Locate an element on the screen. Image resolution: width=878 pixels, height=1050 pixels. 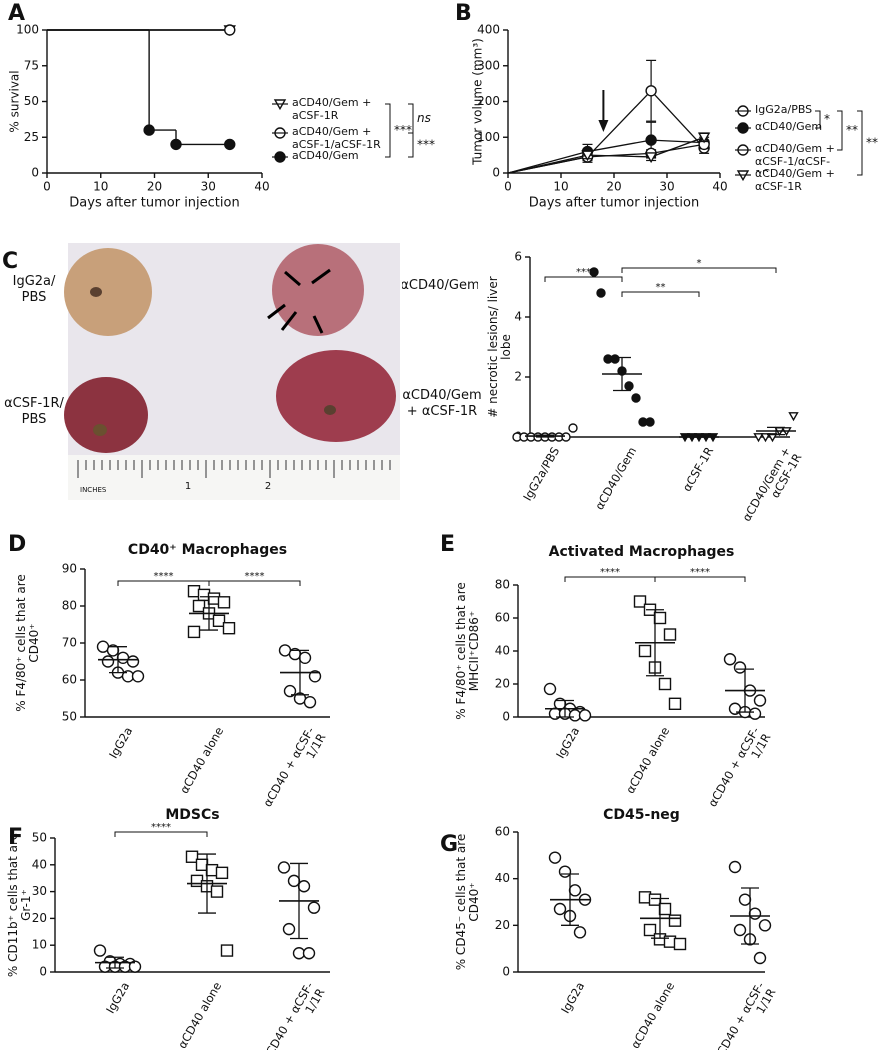
photo-label-box: αCD40/Gem + αCSF-1R is located at coordinates (442, 403).